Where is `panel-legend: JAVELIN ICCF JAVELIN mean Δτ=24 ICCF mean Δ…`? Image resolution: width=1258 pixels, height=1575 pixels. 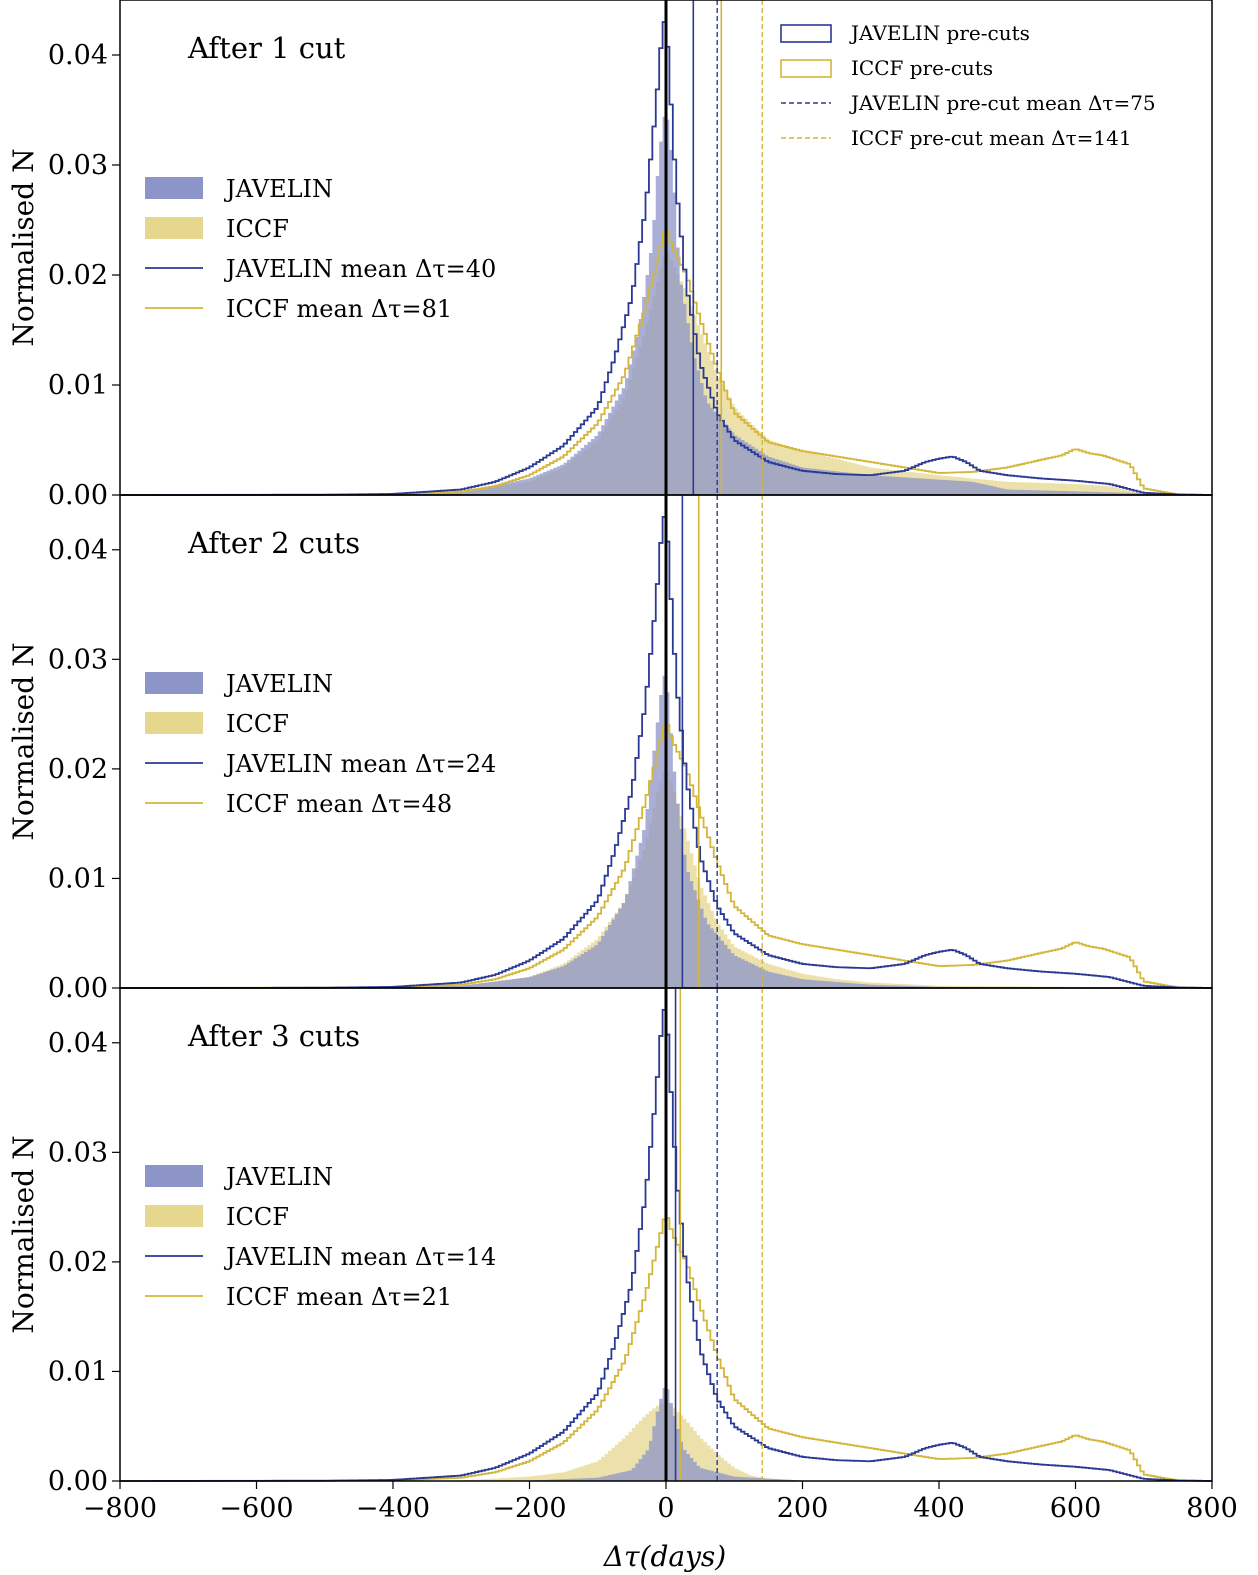 panel-legend: JAVELIN ICCF JAVELIN mean Δτ=24 ICCF mean Δ… is located at coordinates (320, 744).